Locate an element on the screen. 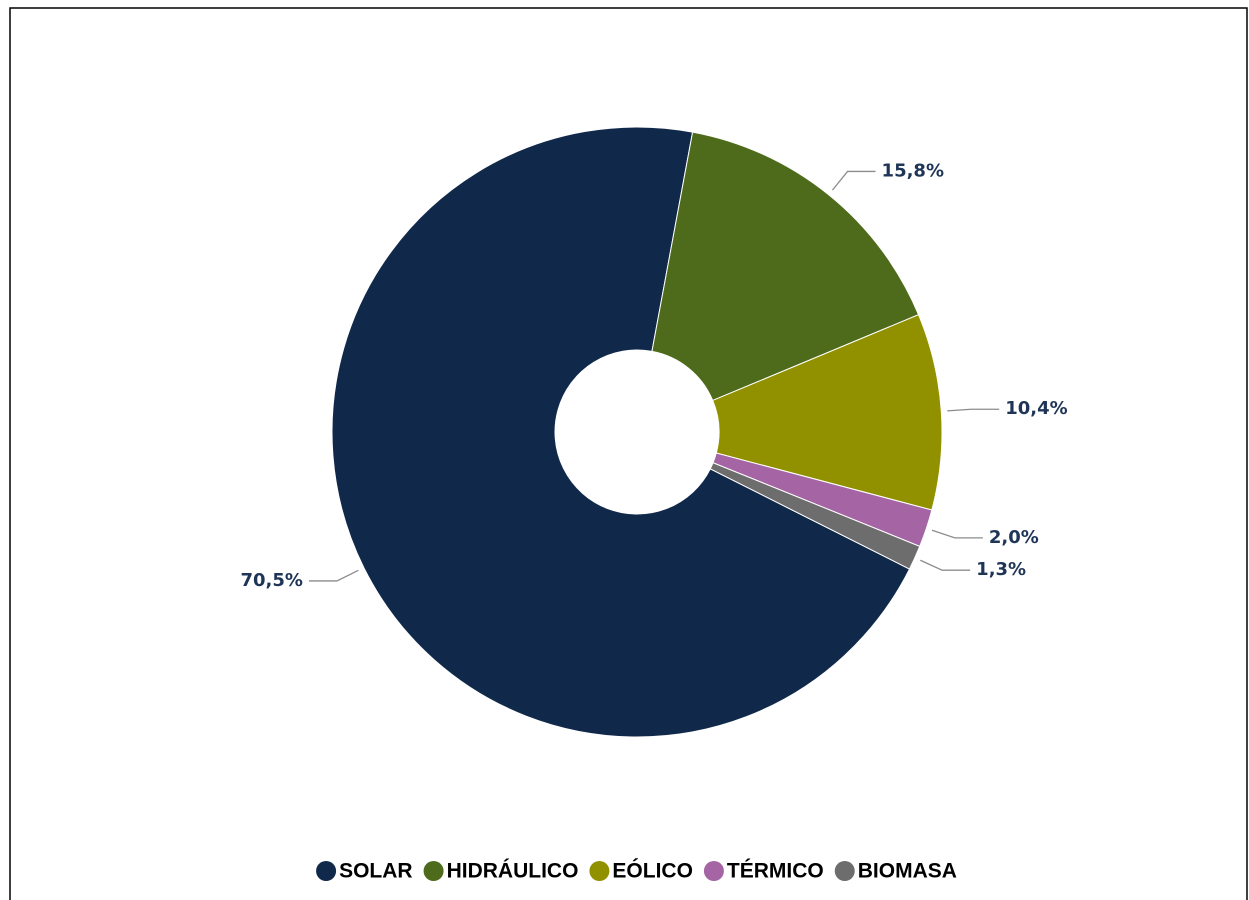  data-label: 1,3% is located at coordinates (1001, 569).